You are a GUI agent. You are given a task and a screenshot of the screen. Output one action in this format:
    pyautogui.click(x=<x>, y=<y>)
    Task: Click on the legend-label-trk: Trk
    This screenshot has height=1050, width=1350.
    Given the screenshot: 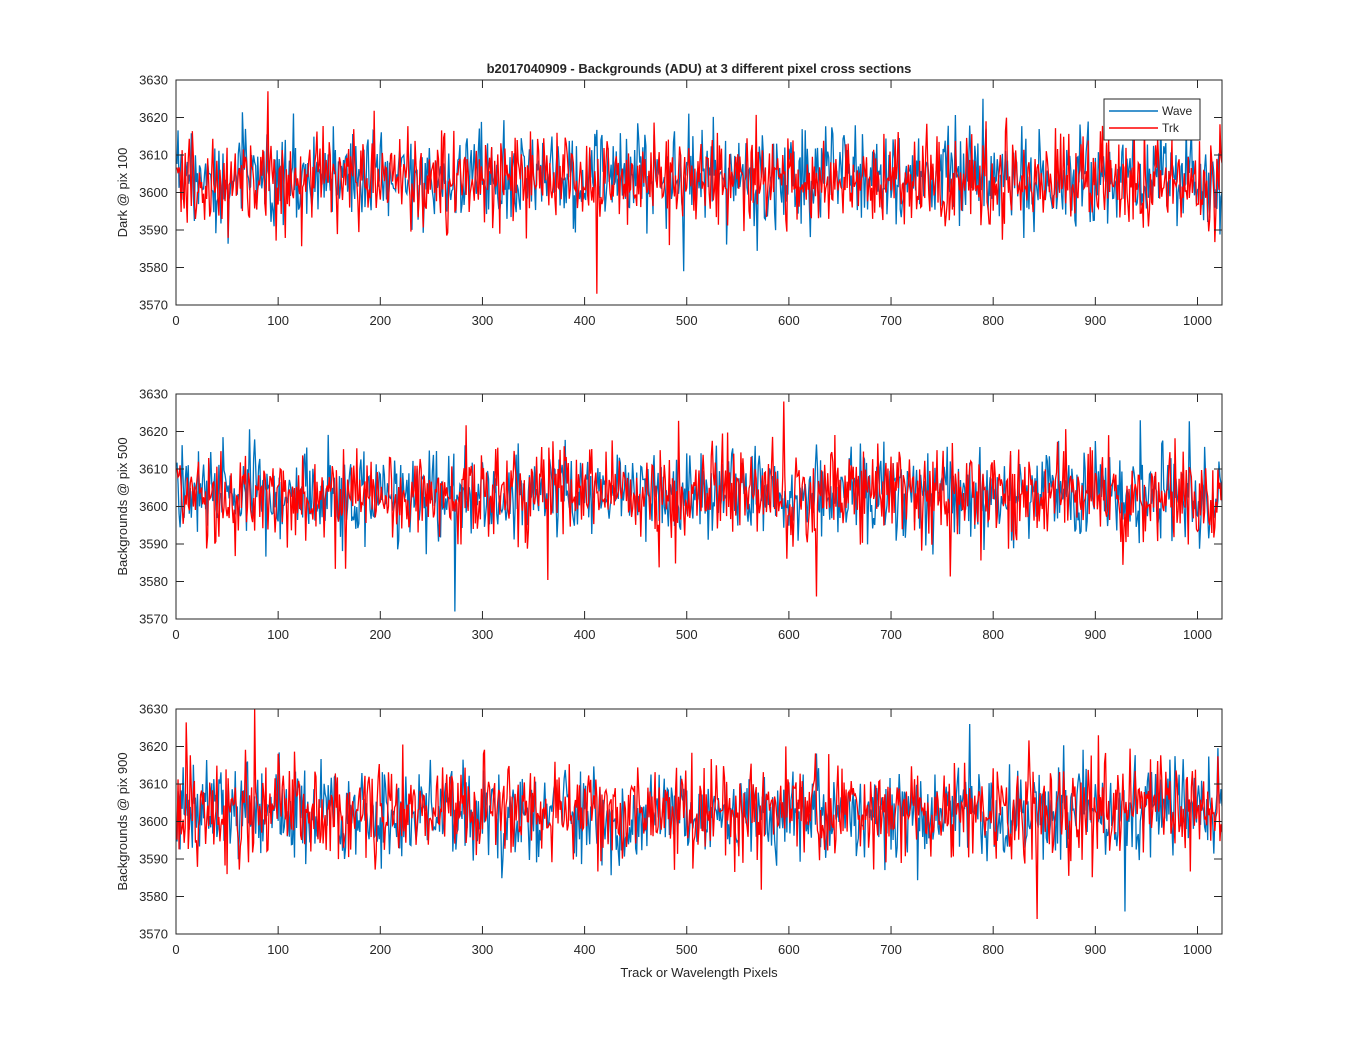 What is the action you would take?
    pyautogui.click(x=1171, y=128)
    